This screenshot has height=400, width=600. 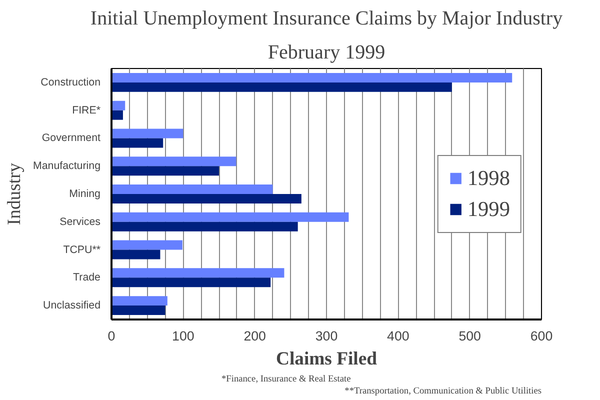 What do you see at coordinates (183, 336) in the screenshot?
I see `x-tick-label: 100` at bounding box center [183, 336].